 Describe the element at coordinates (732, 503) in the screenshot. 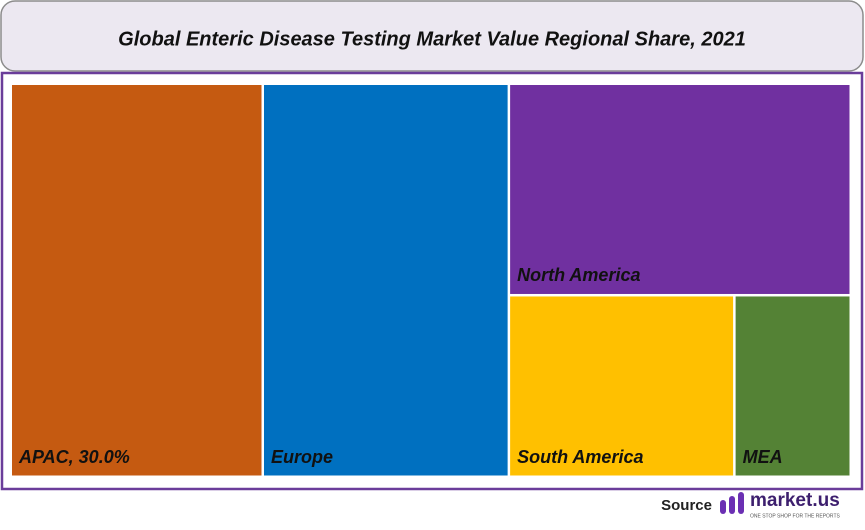

I see `logo-icon` at that location.